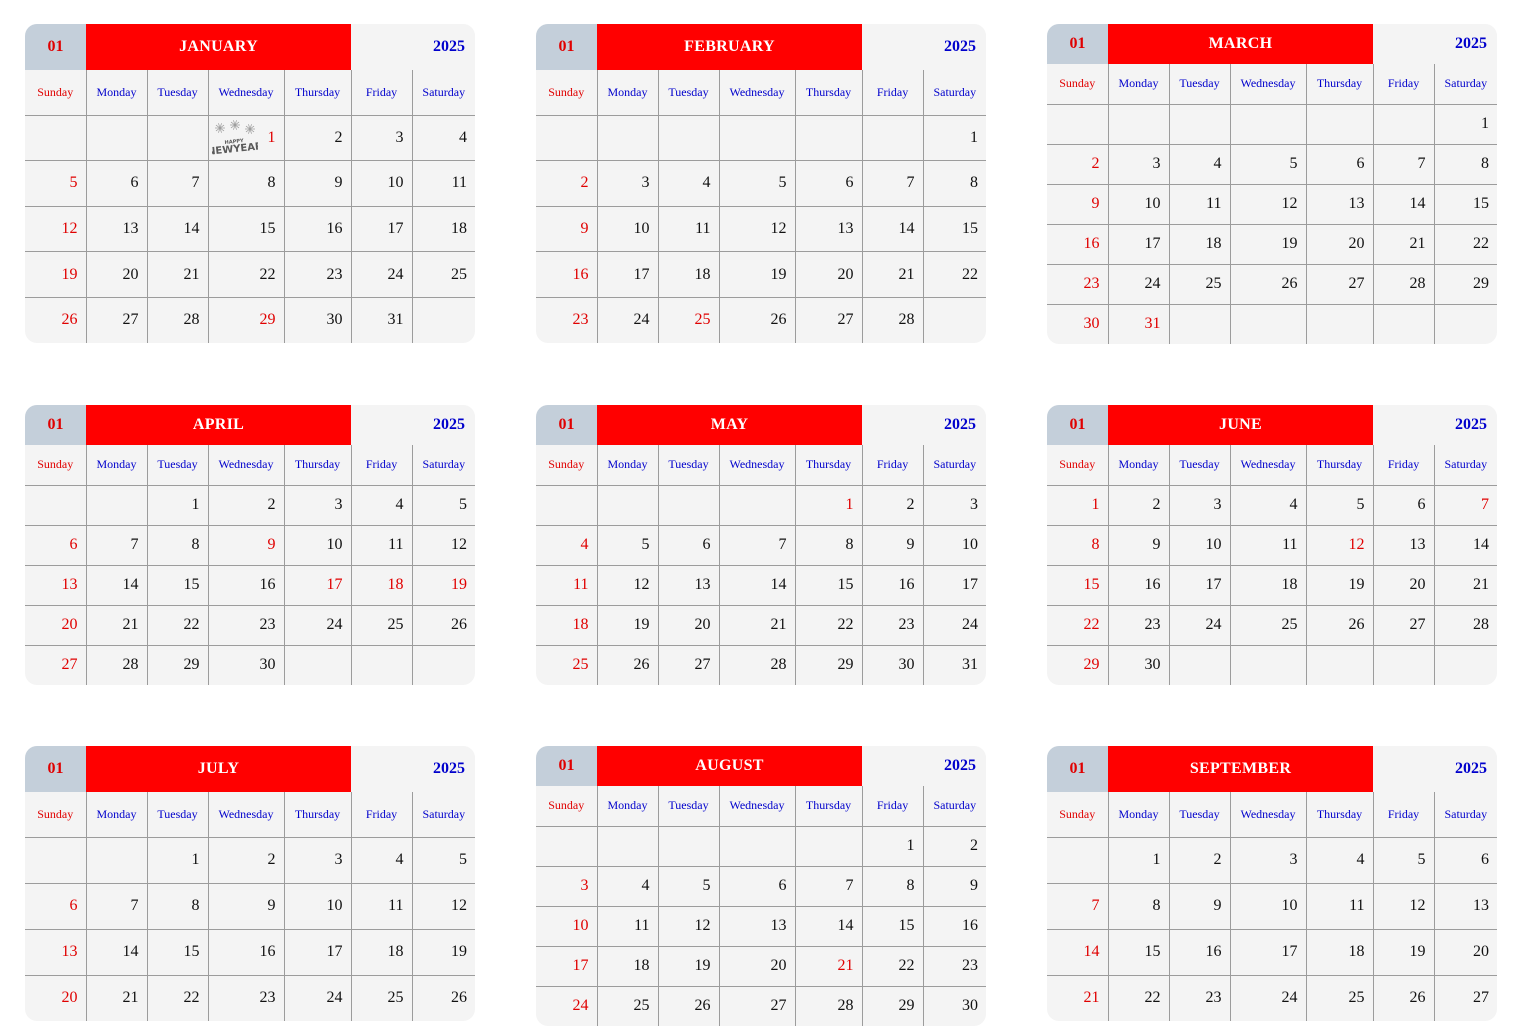 The width and height of the screenshot is (1534, 1026). I want to click on day-cell: 30, so click(246, 665).